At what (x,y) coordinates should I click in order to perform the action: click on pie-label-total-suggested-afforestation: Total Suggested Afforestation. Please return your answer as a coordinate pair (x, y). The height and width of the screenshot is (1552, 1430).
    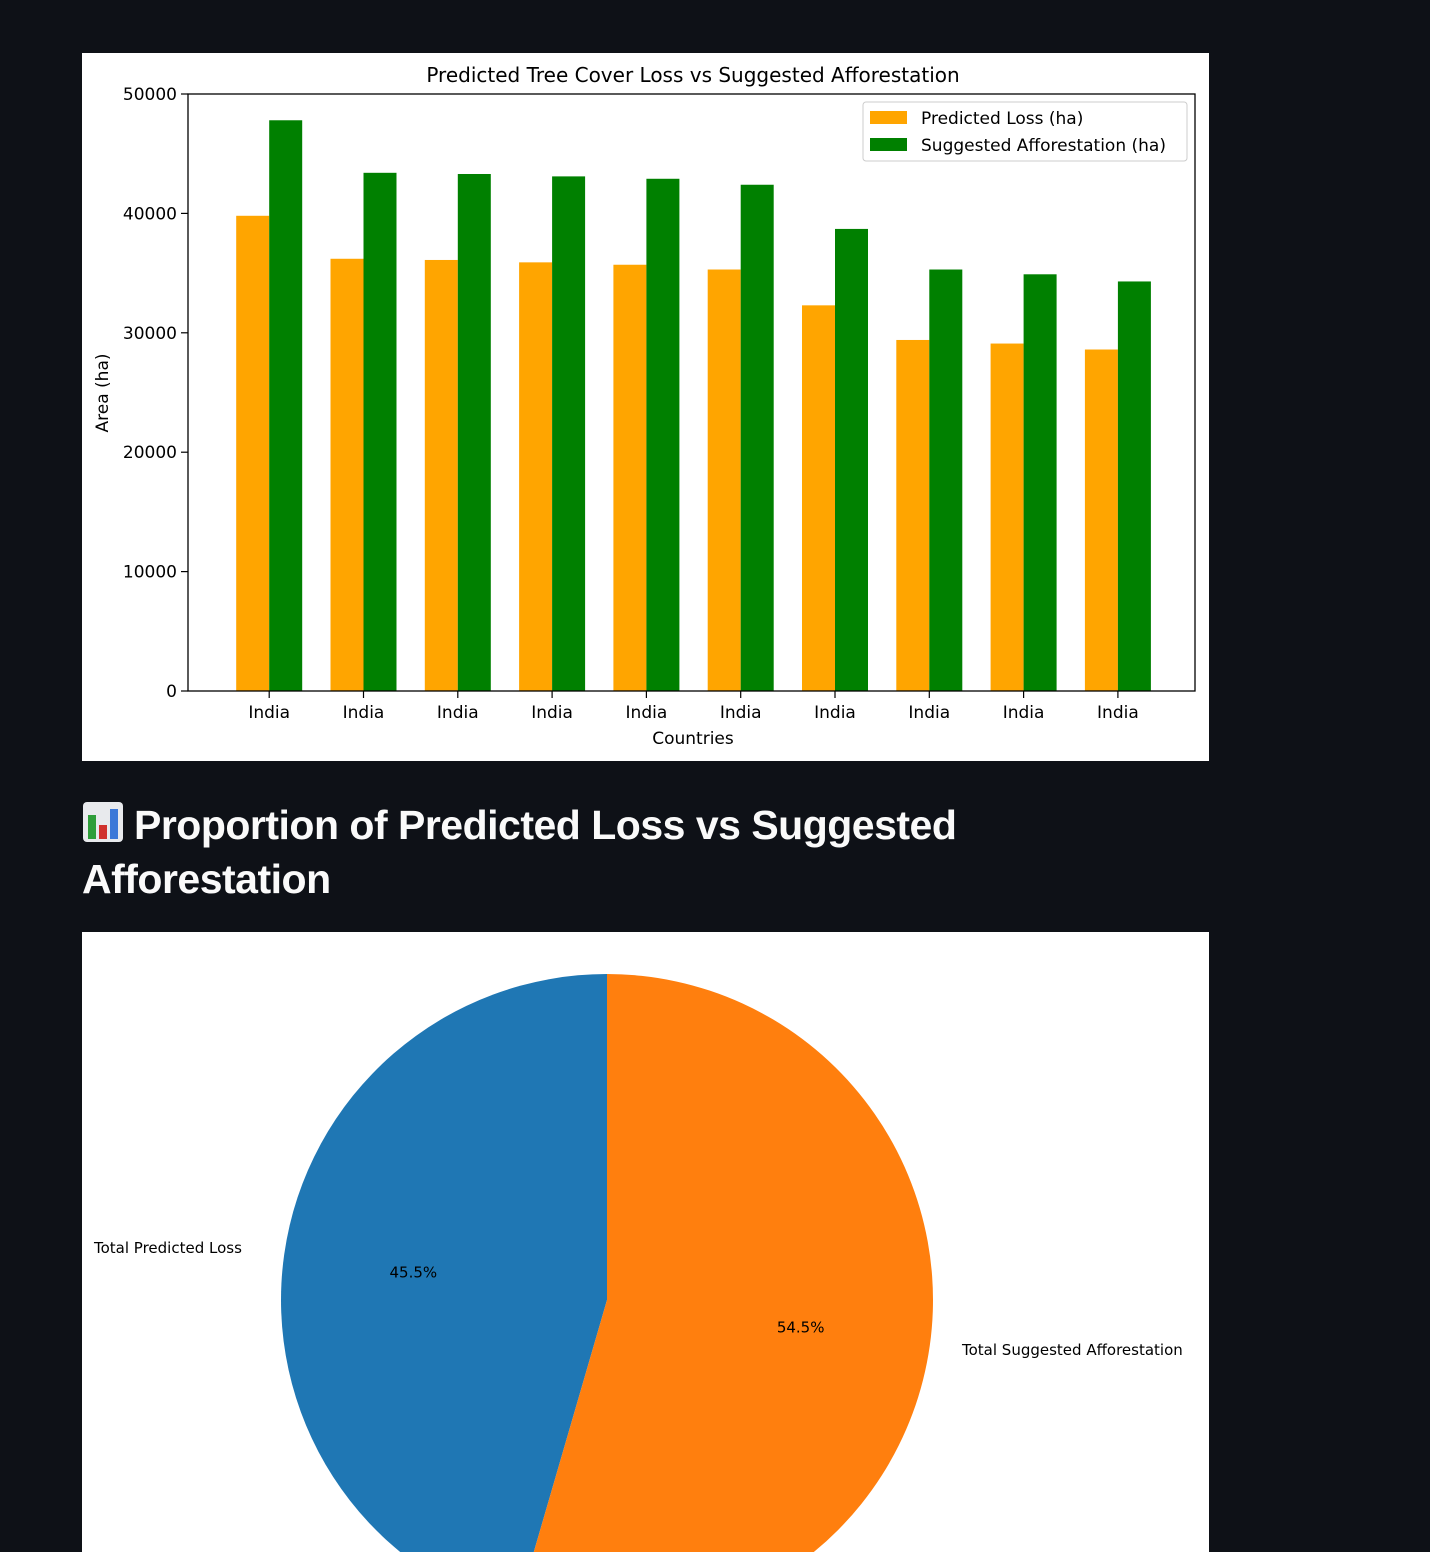
    Looking at the image, I should click on (1072, 1350).